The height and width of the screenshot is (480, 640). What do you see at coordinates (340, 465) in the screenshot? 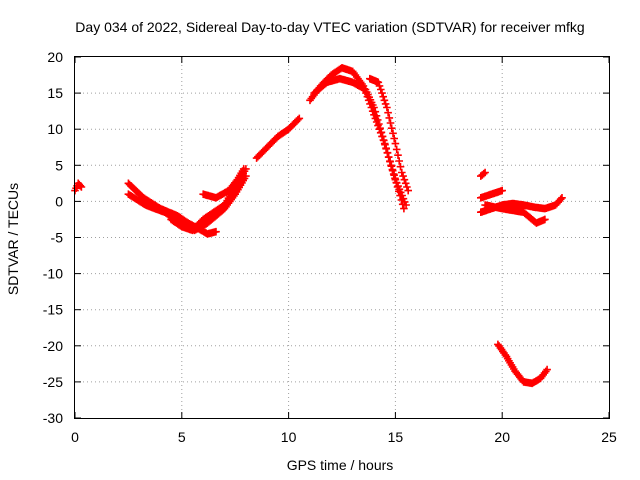
I see `x-axis-label: GPS time / hours` at bounding box center [340, 465].